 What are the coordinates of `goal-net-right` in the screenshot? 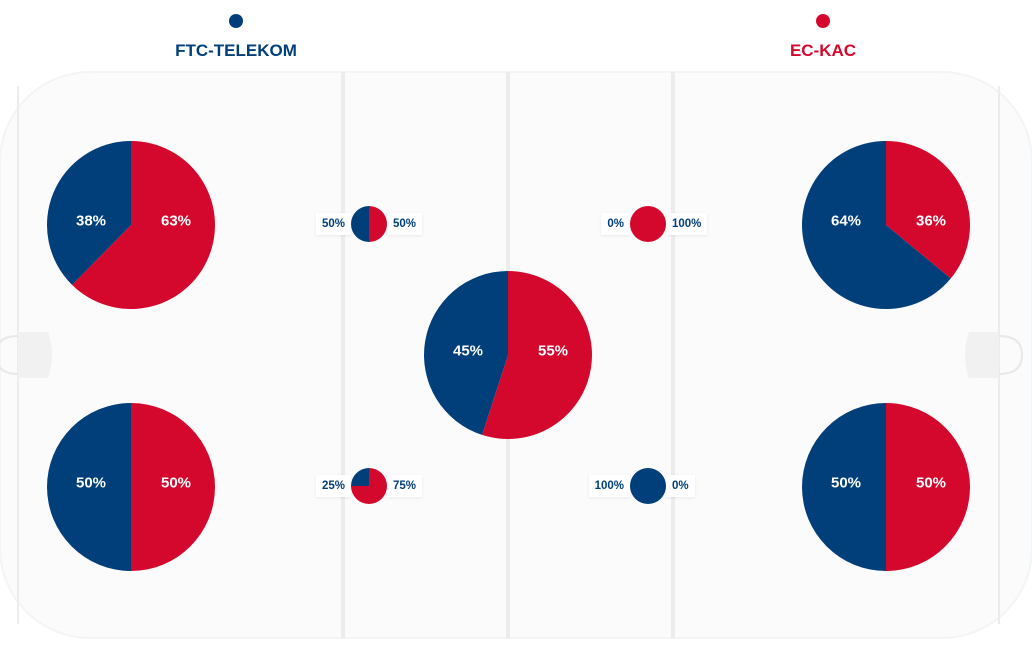 It's located at (1011, 355).